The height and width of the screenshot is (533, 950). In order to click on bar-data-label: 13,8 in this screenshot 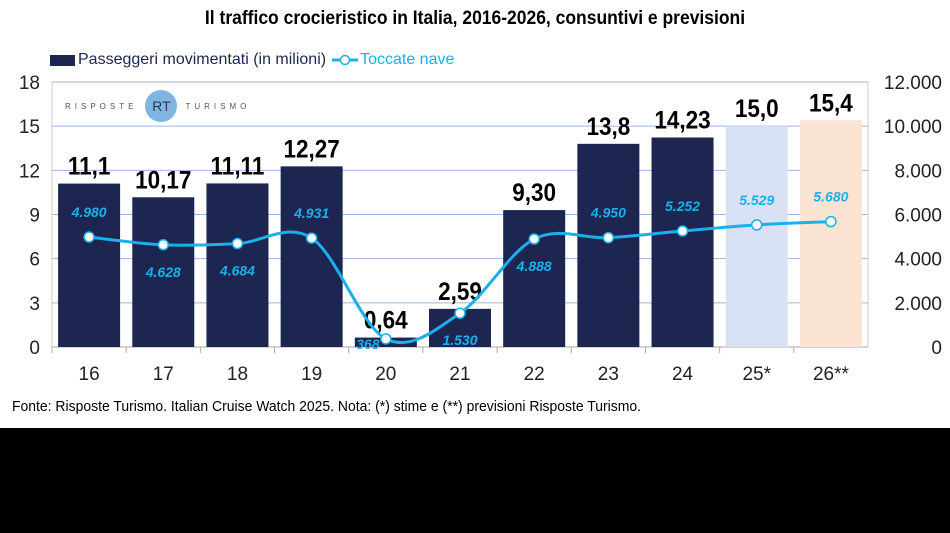, I will do `click(608, 127)`.